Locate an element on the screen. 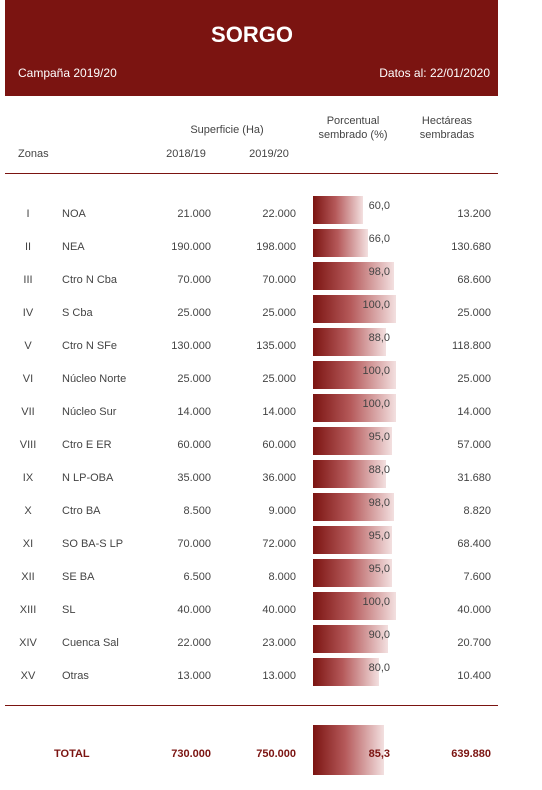 This screenshot has width=542, height=790. zone-name: Ctro BA is located at coordinates (81, 511).